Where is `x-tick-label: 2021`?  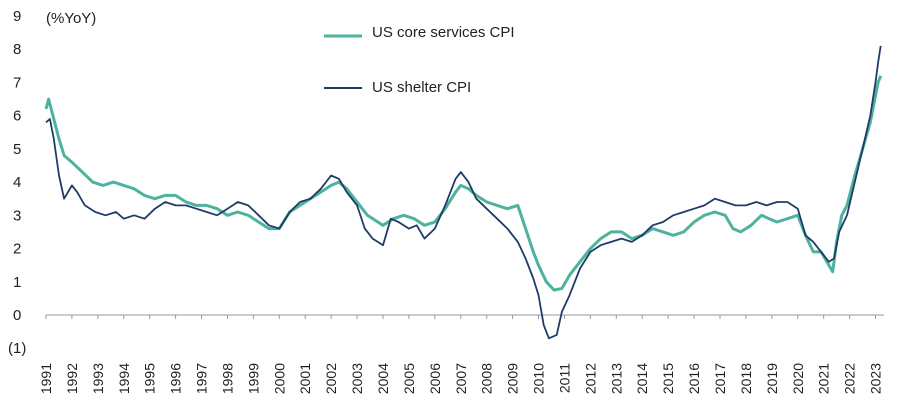
x-tick-label: 2021 is located at coordinates (824, 378).